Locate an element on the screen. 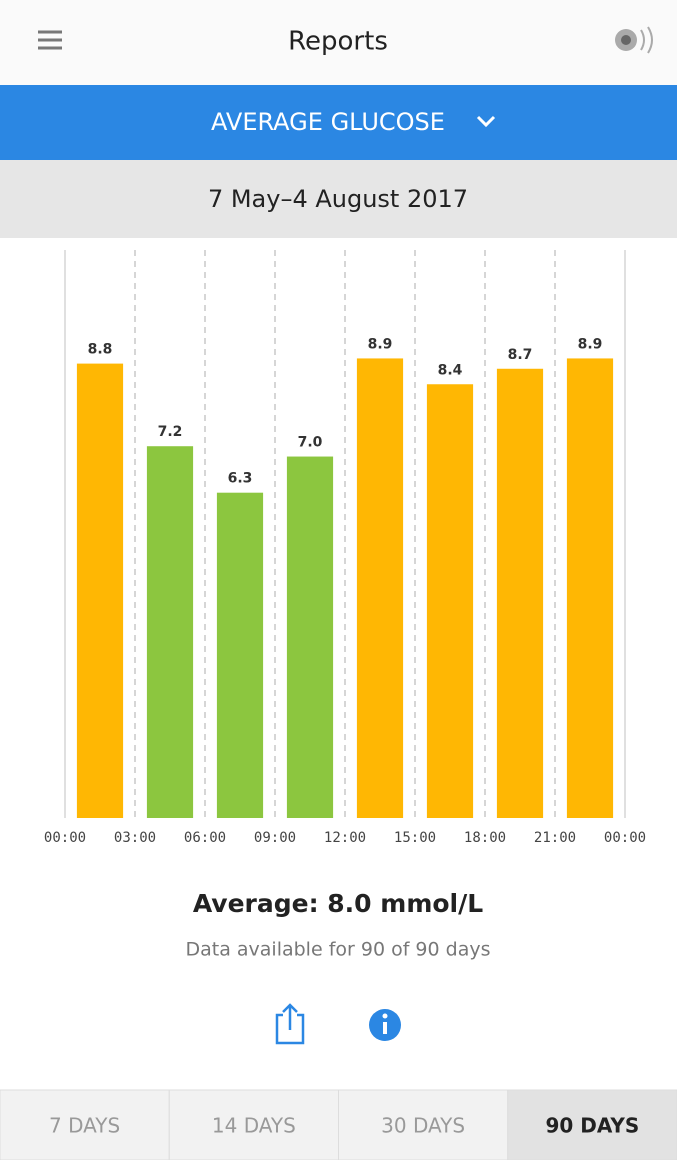 This screenshot has height=1160, width=677. selector-bar is located at coordinates (338, 122).